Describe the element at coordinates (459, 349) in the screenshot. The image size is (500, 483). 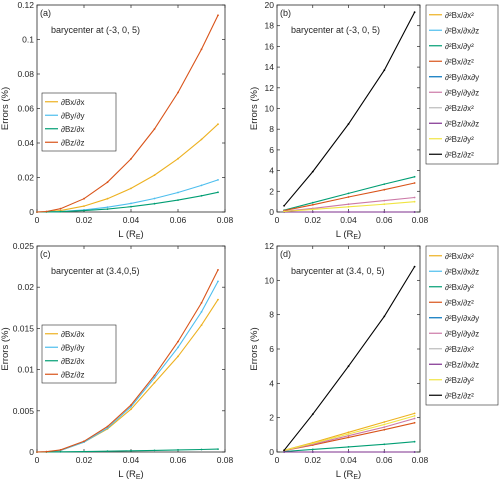
I see `legend-entry: ∂²Bz/∂x²` at that location.